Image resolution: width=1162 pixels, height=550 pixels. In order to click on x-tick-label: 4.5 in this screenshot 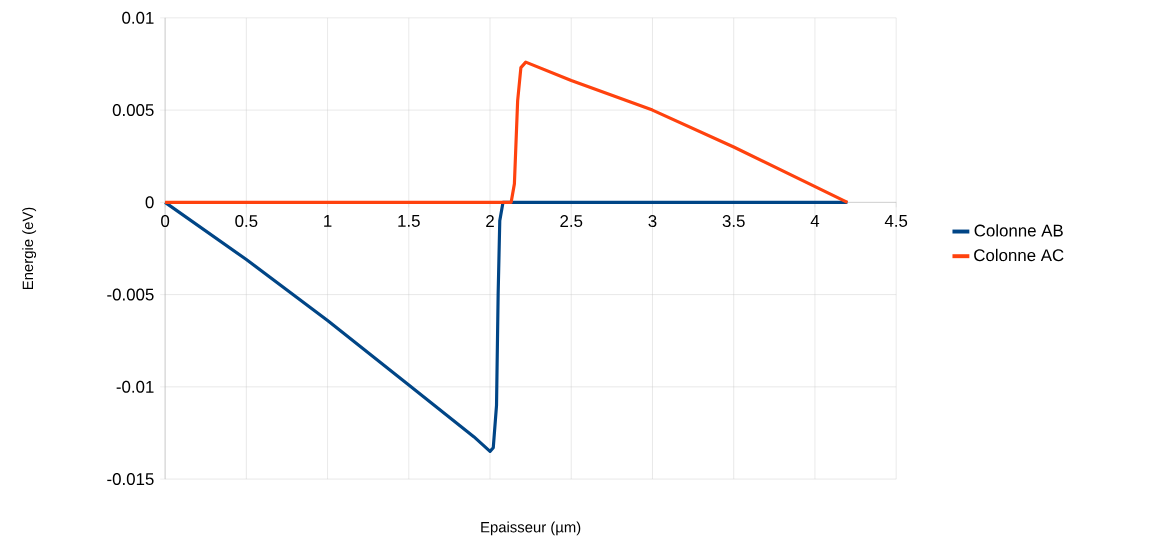, I will do `click(896, 221)`.